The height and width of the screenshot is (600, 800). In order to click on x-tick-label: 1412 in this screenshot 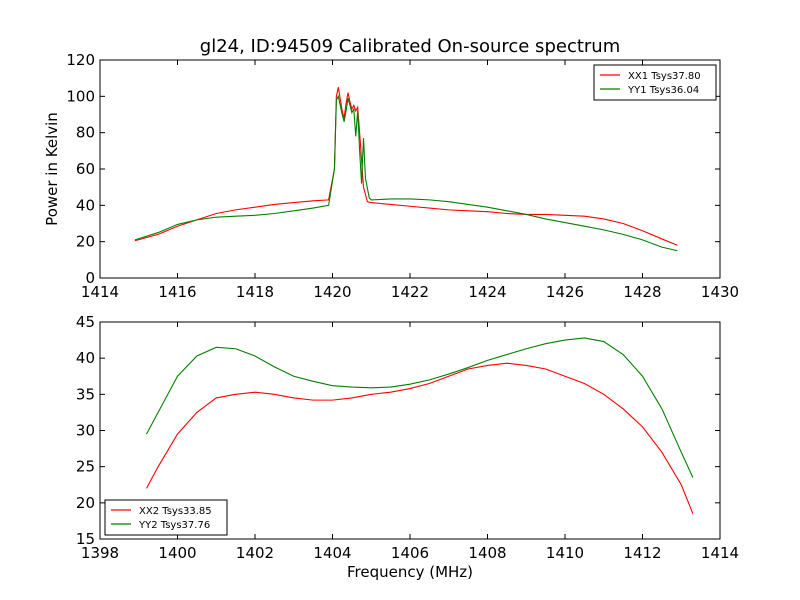, I will do `click(642, 553)`.